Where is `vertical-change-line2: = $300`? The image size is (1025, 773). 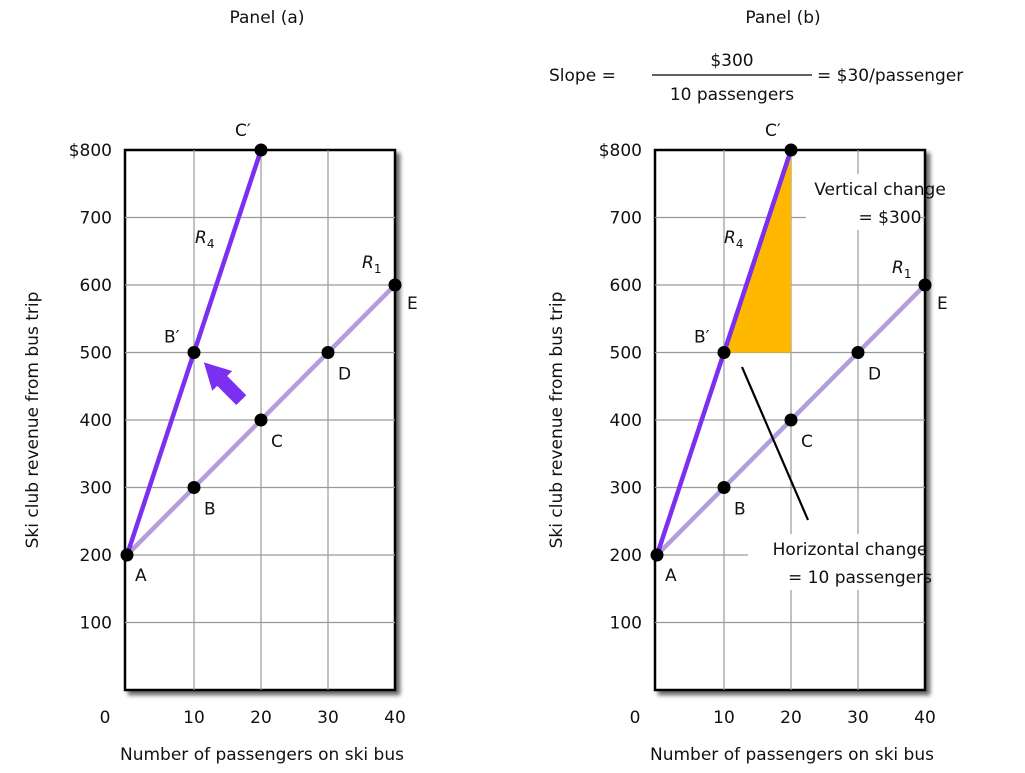
vertical-change-line2: = $300 is located at coordinates (890, 218).